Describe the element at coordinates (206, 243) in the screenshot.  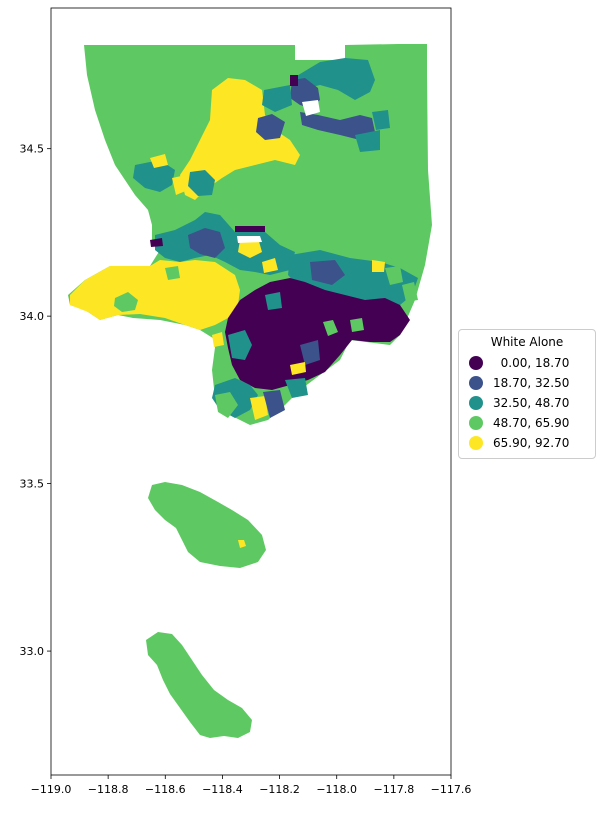
I see `region-navy-valley` at that location.